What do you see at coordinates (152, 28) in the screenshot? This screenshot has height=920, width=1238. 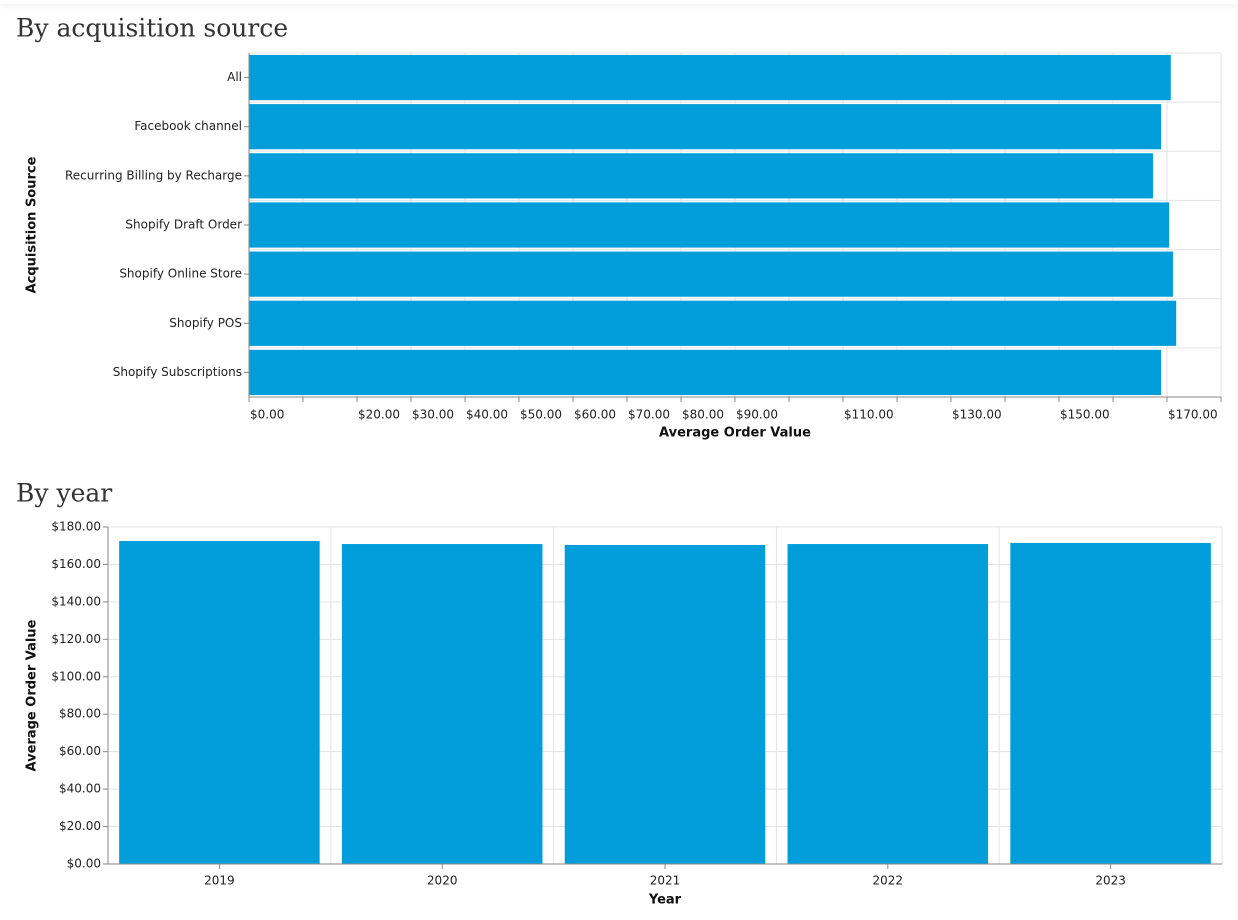 I see `chart-title: By acquisition source` at bounding box center [152, 28].